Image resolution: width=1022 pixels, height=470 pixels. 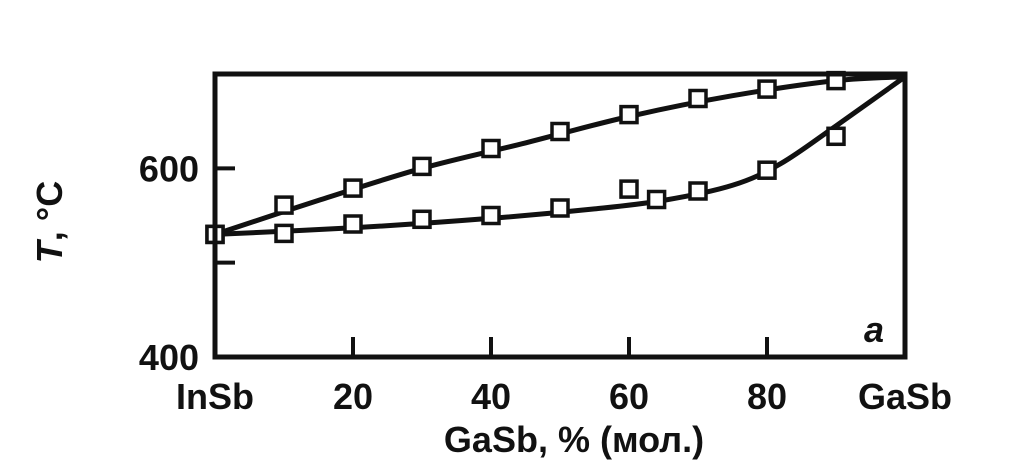 I want to click on x-tick-label-4: 80, so click(x=767, y=396).